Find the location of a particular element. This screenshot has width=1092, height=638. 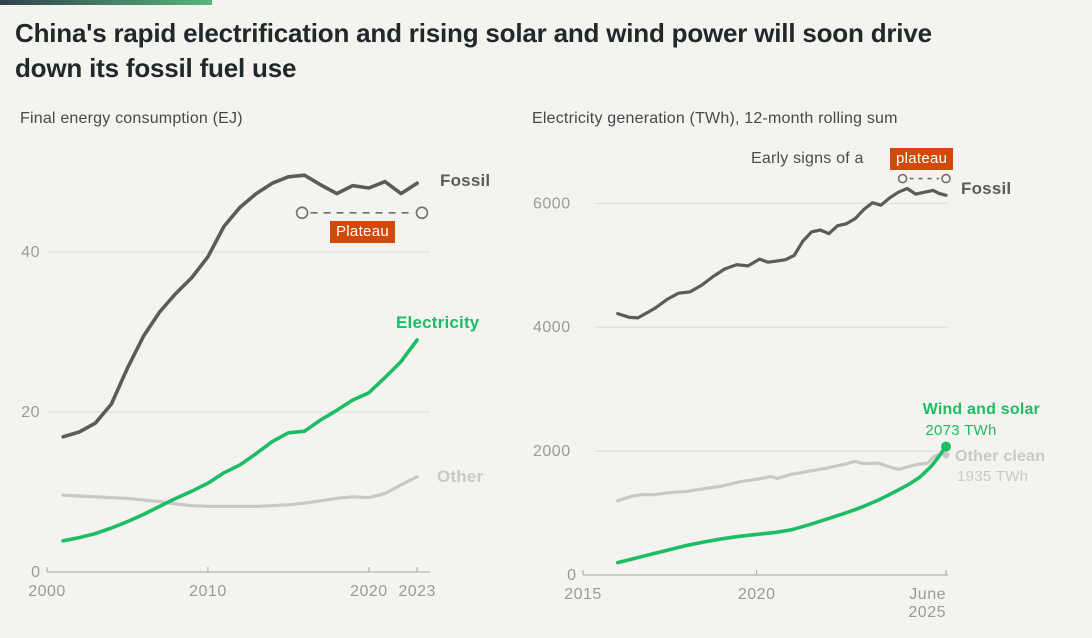

y-tick-labels: 2000 4000 6000 is located at coordinates (552, 327).